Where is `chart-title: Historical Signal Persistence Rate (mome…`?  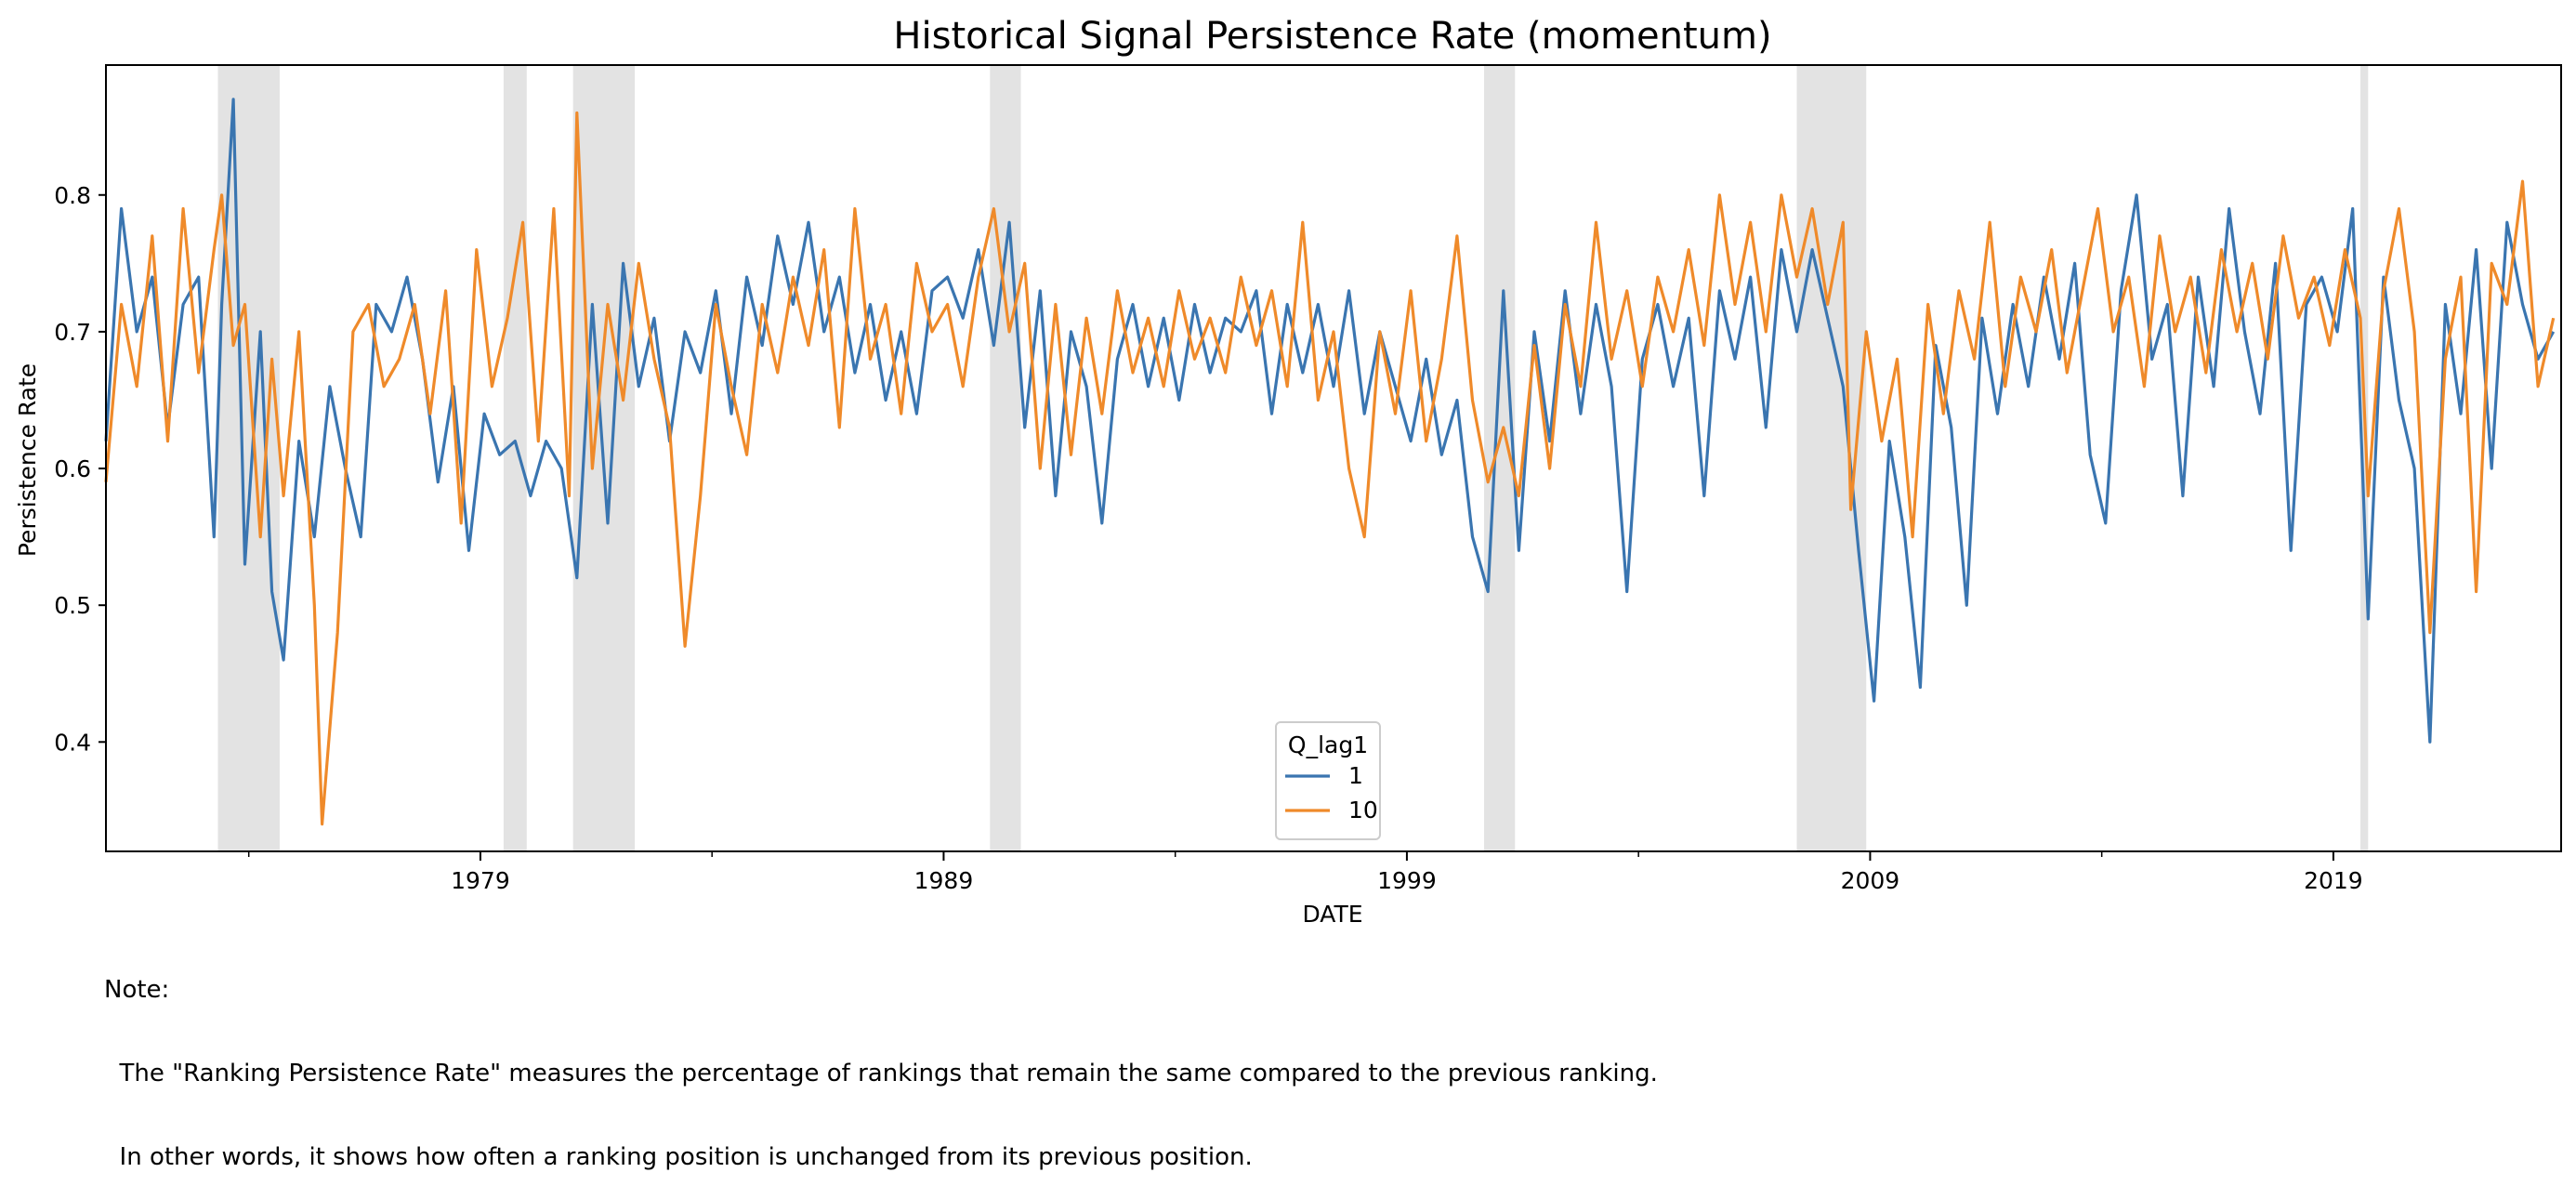 chart-title: Historical Signal Persistence Rate (mome… is located at coordinates (1332, 36).